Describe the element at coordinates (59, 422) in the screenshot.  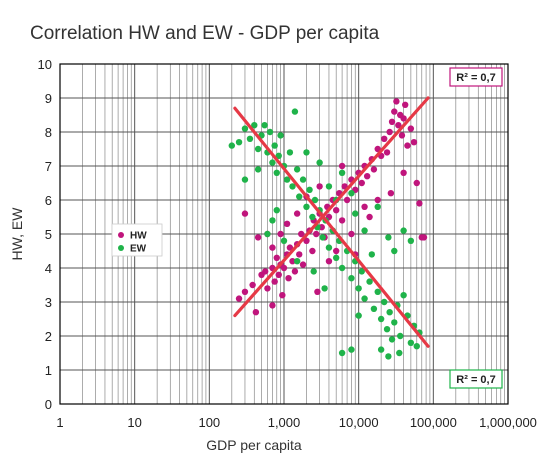
I see `x-tick-label: 1` at that location.